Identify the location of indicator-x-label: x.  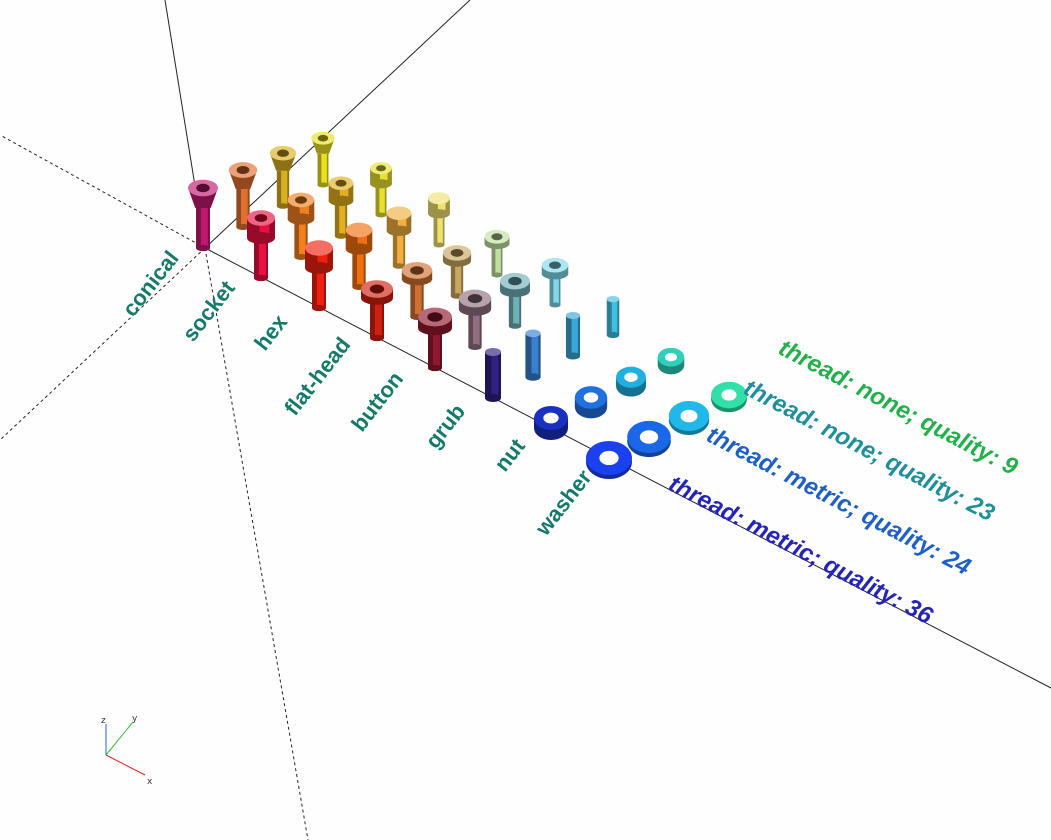
(150, 782).